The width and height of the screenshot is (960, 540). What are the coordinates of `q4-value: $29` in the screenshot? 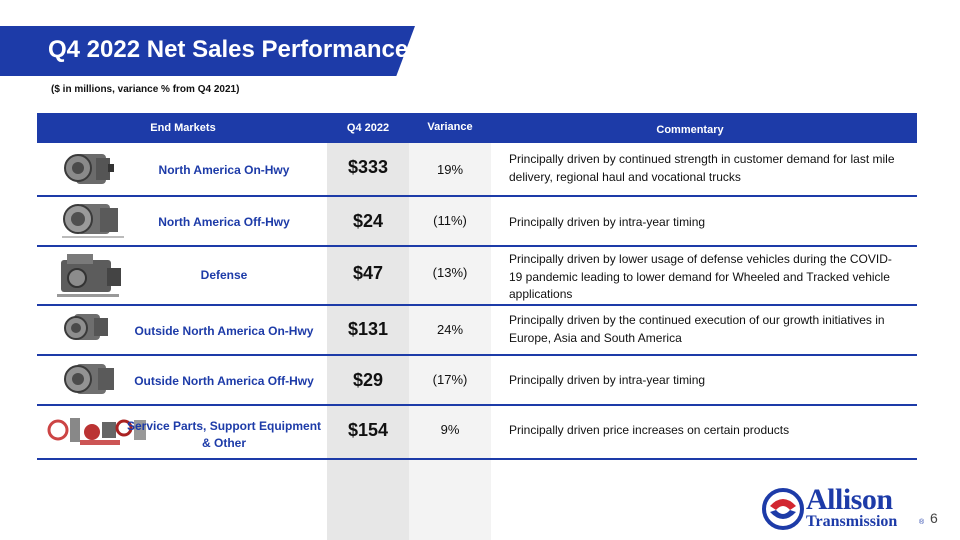 It's located at (368, 380).